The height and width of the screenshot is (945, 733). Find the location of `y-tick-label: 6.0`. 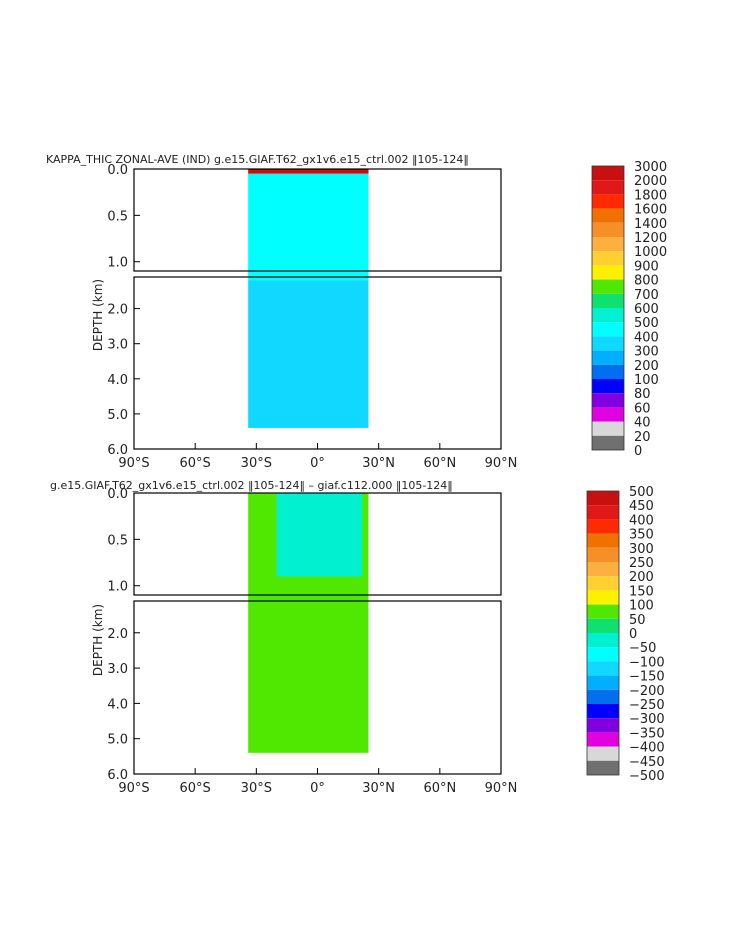

y-tick-label: 6.0 is located at coordinates (117, 450).